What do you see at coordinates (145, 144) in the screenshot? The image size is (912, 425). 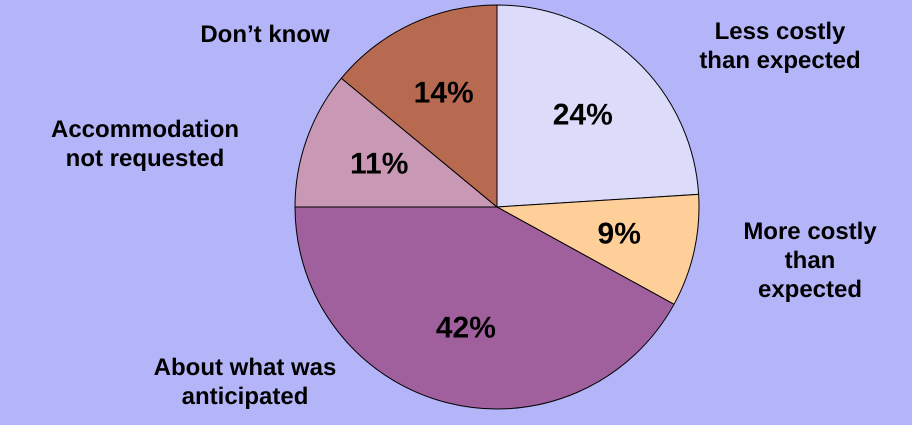 I see `slice-label: Accommodation not requested` at bounding box center [145, 144].